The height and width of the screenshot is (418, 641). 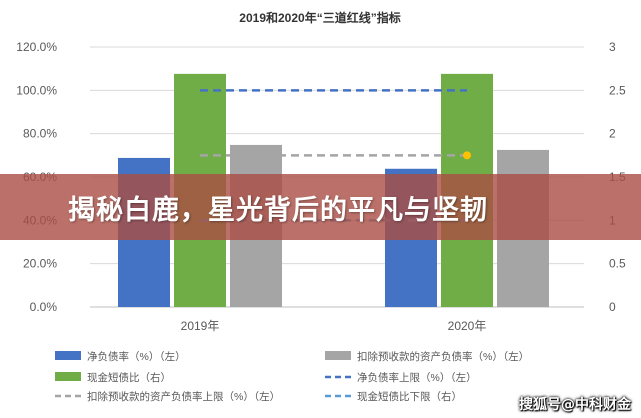 What do you see at coordinates (617, 264) in the screenshot?
I see `y-right-tick-label: 0.5` at bounding box center [617, 264].